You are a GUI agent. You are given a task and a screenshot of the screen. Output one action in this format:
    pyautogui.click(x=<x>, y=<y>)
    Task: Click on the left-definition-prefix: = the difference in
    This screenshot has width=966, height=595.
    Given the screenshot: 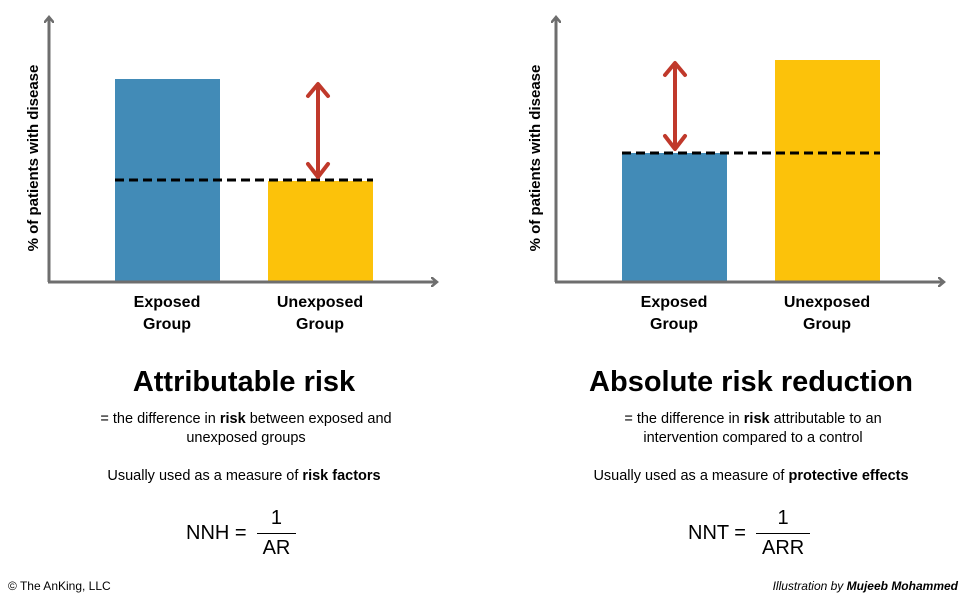 What is the action you would take?
    pyautogui.click(x=160, y=419)
    